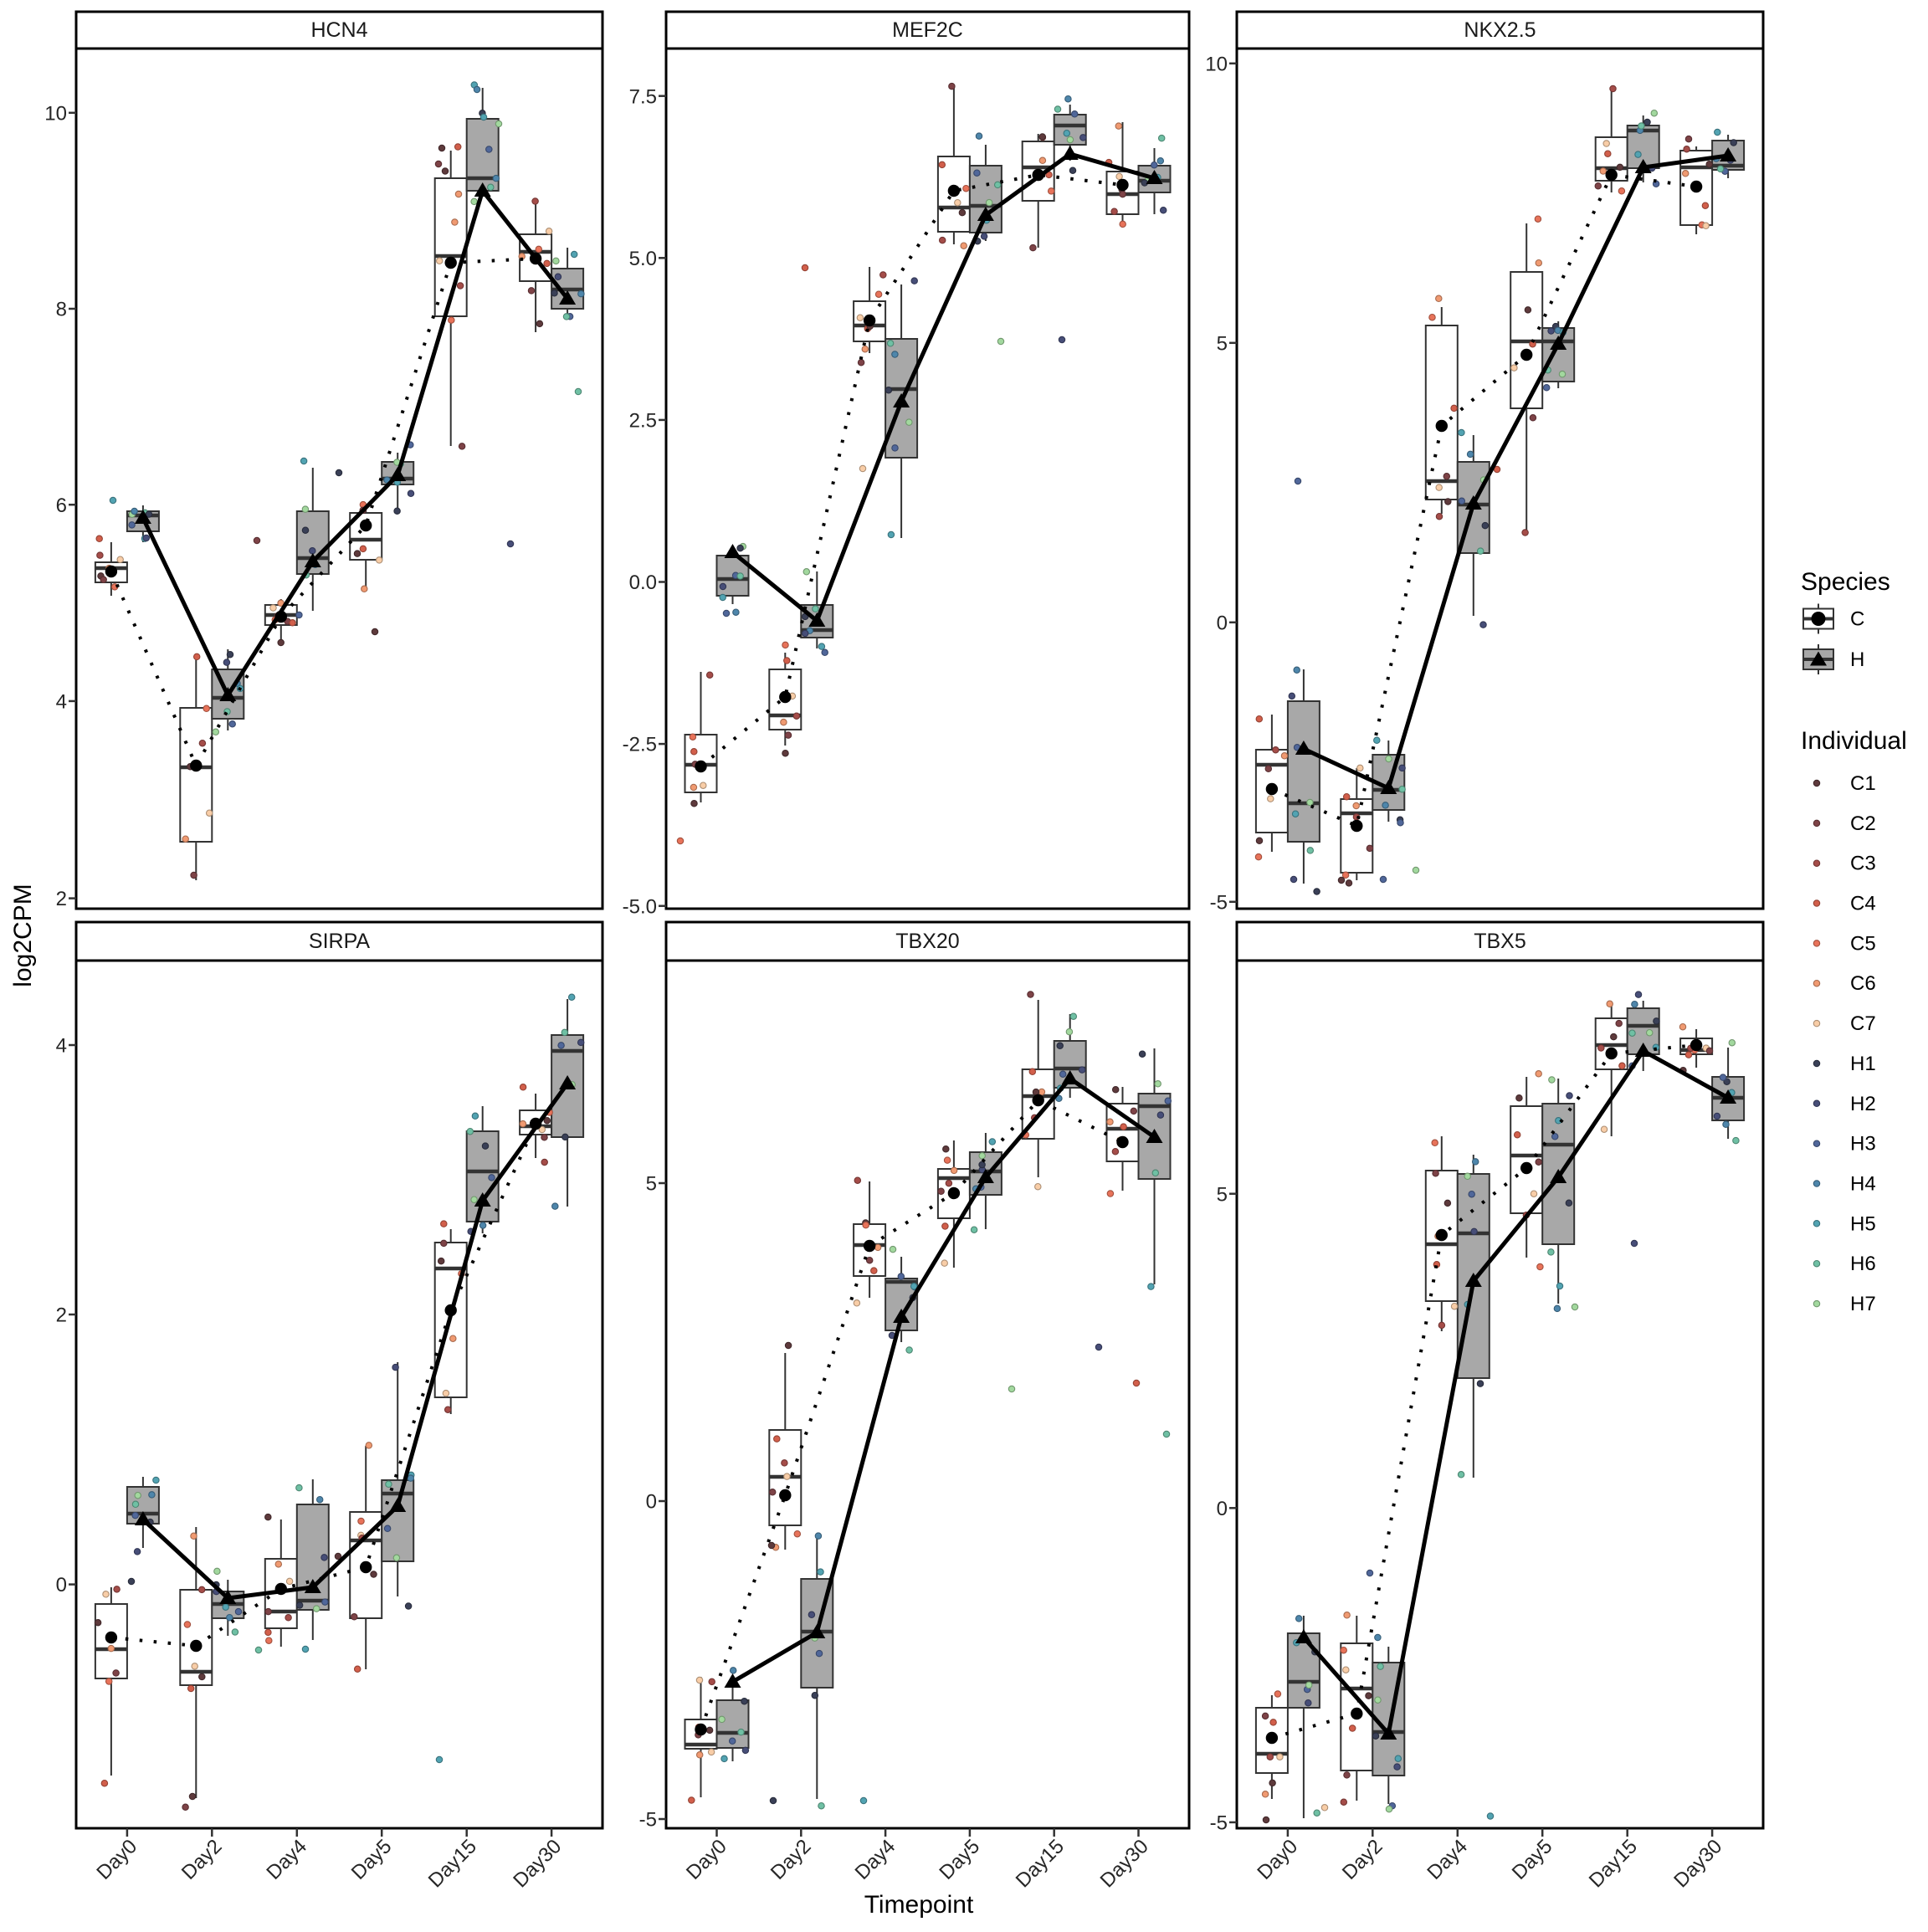  I want to click on svg-text: 2.5, so click(643, 421).